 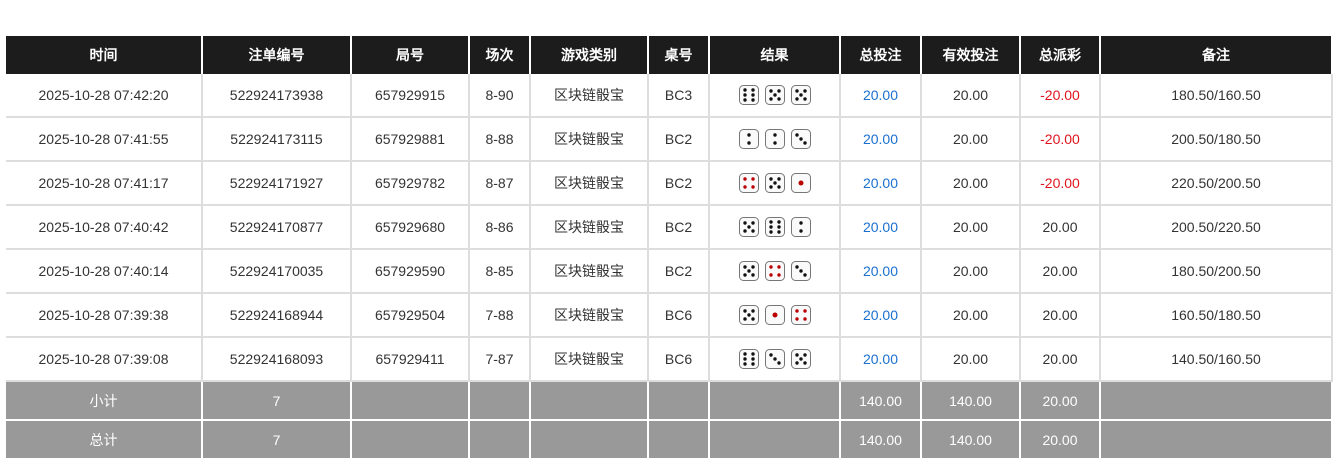 What do you see at coordinates (971, 401) in the screenshot?
I see `summary-valid-bet: 140.00` at bounding box center [971, 401].